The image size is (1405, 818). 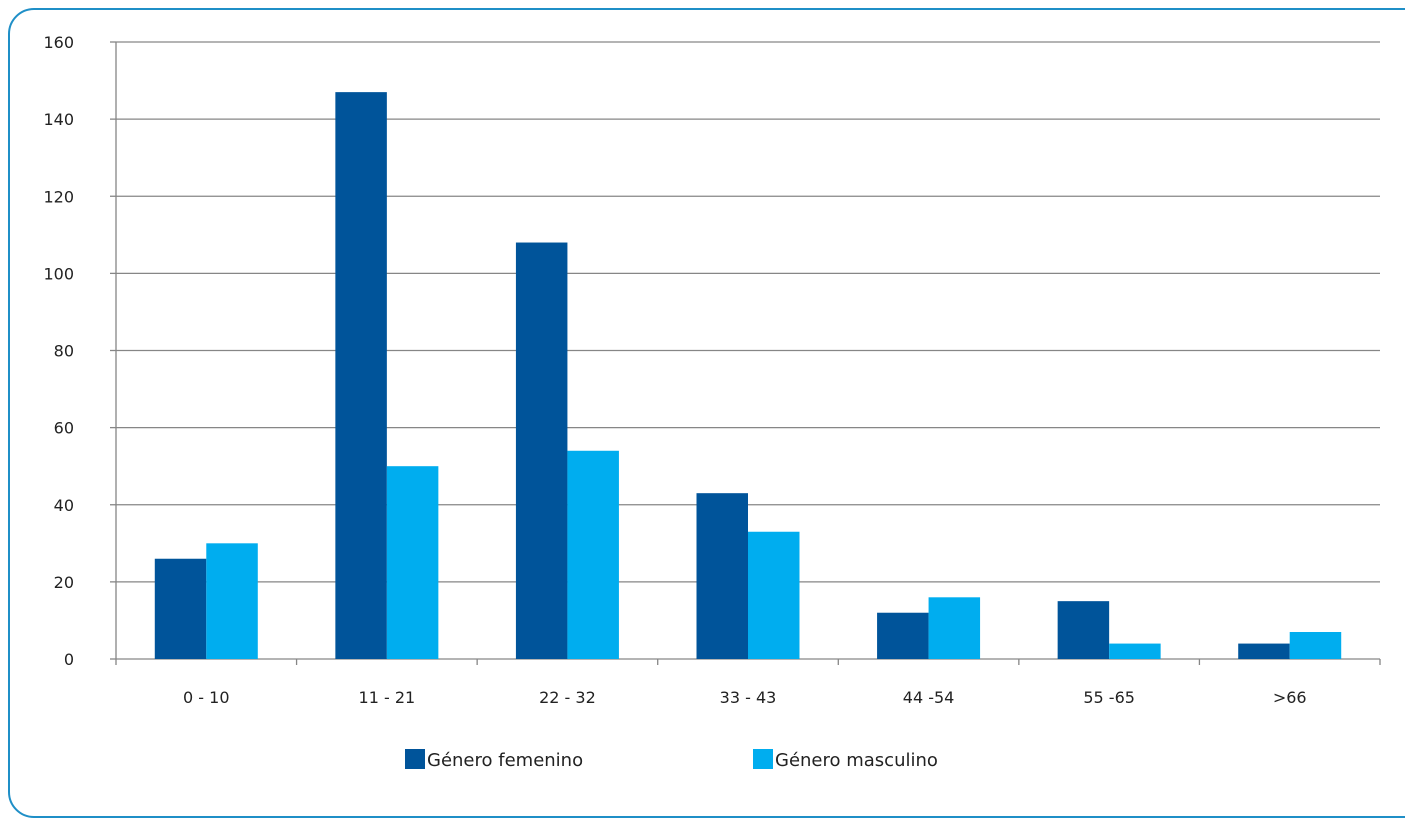 I want to click on y-tick-label: 100, so click(x=58, y=273).